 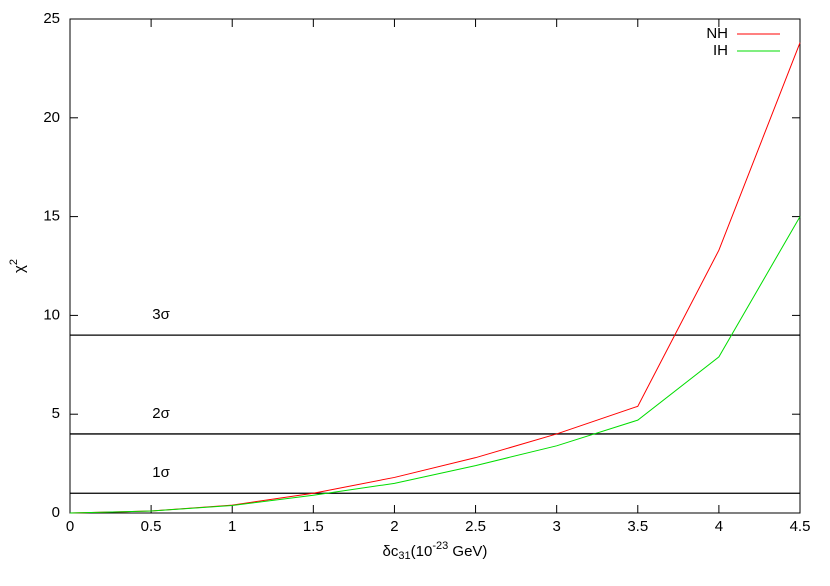 I want to click on y-tick-label: 0, so click(x=56, y=512).